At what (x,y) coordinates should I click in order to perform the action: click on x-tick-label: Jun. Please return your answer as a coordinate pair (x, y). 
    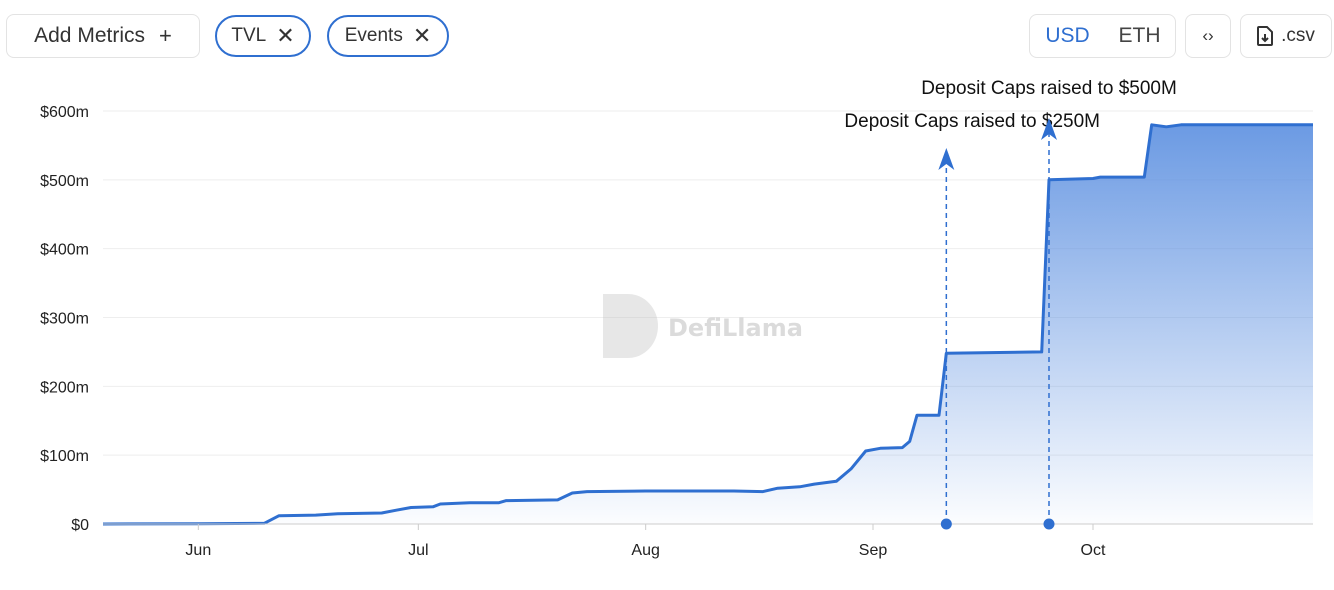
    Looking at the image, I should click on (198, 550).